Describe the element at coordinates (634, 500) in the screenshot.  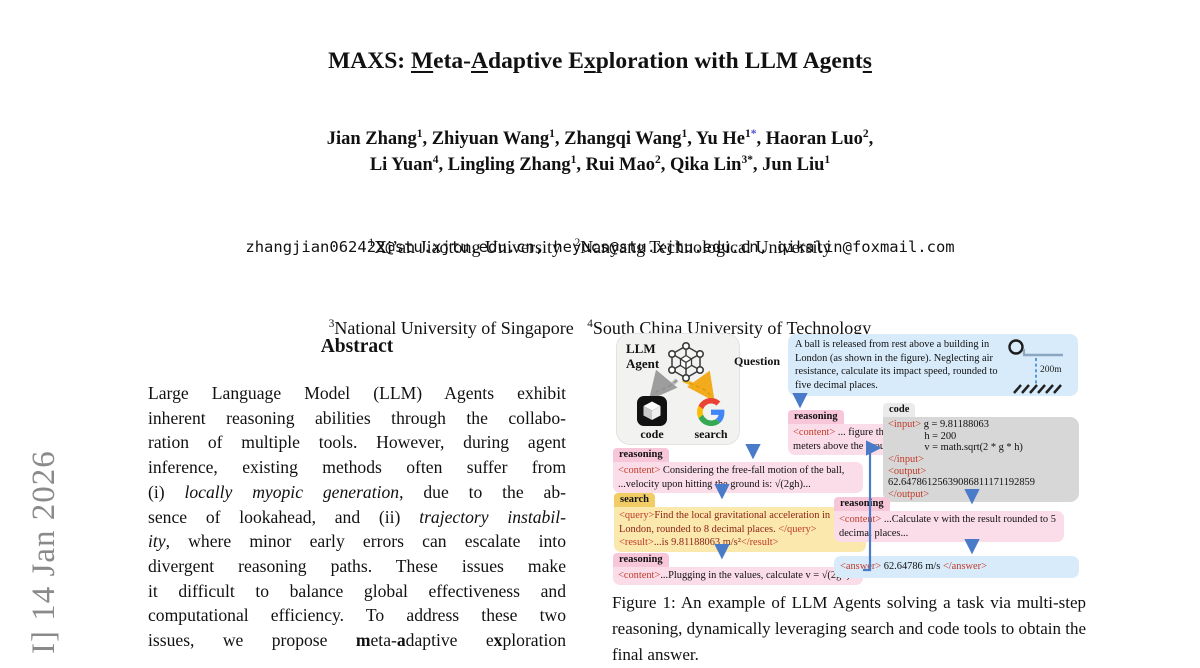
I see `step-tab: search` at that location.